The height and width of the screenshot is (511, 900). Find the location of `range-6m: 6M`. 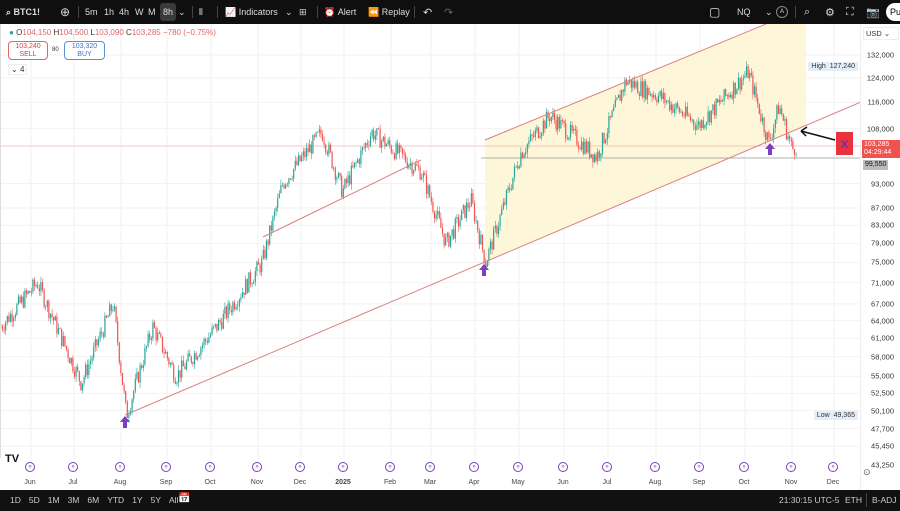

range-6m: 6M is located at coordinates (93, 500).